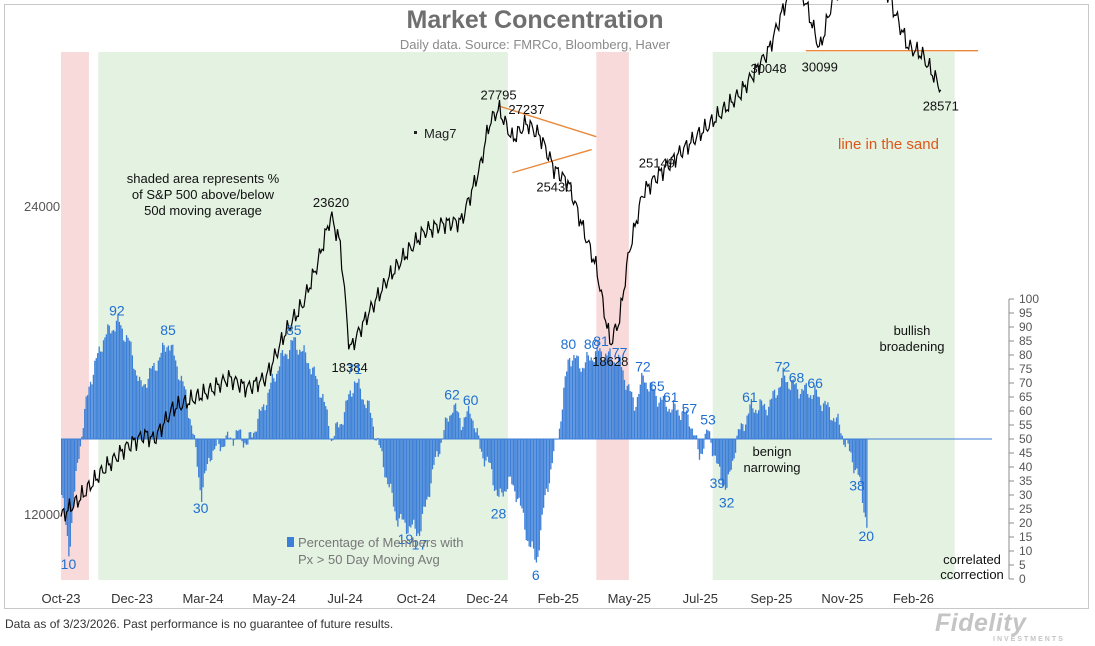  I want to click on mag7-marker, so click(415, 132).